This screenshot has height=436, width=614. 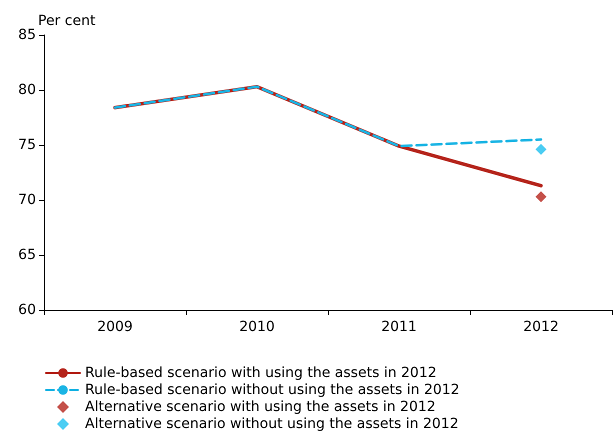 I want to click on y-tick-label: 75, so click(x=27, y=145).